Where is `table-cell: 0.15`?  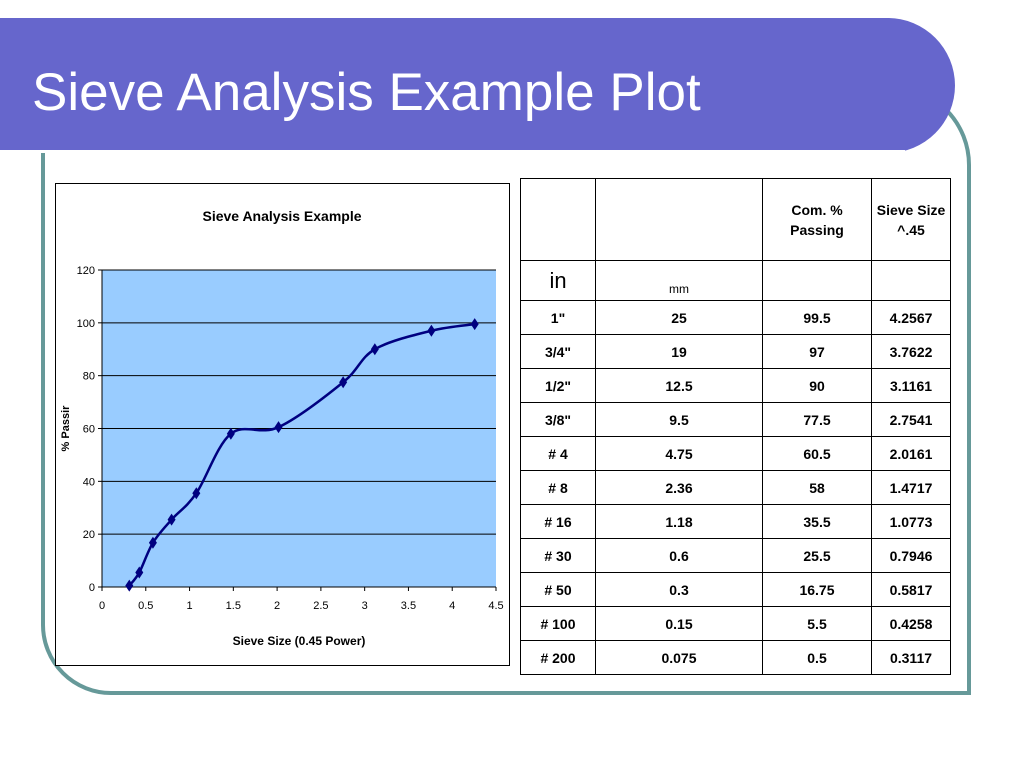 table-cell: 0.15 is located at coordinates (679, 623).